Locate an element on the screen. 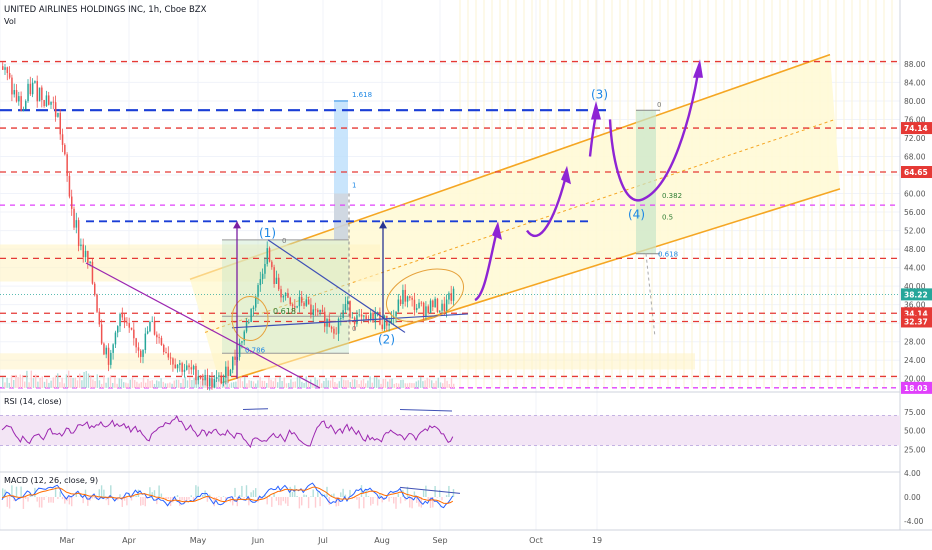 Image resolution: width=932 pixels, height=550 pixels. fib-label-1618: 1.618 is located at coordinates (362, 95).